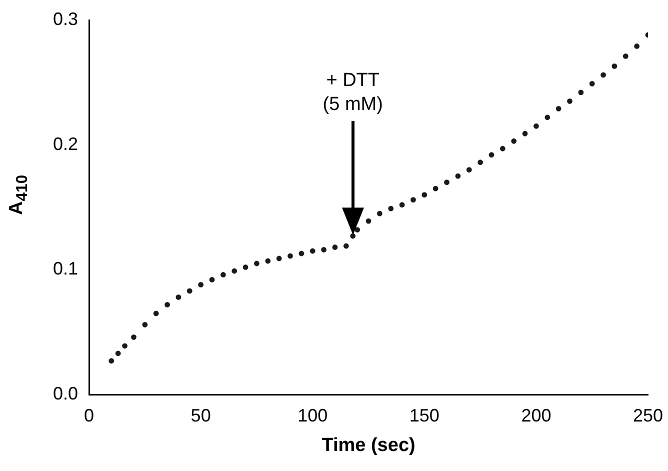 This screenshot has height=471, width=668. Describe the element at coordinates (353, 93) in the screenshot. I see `annotation: + DTT (5 mM)` at that location.